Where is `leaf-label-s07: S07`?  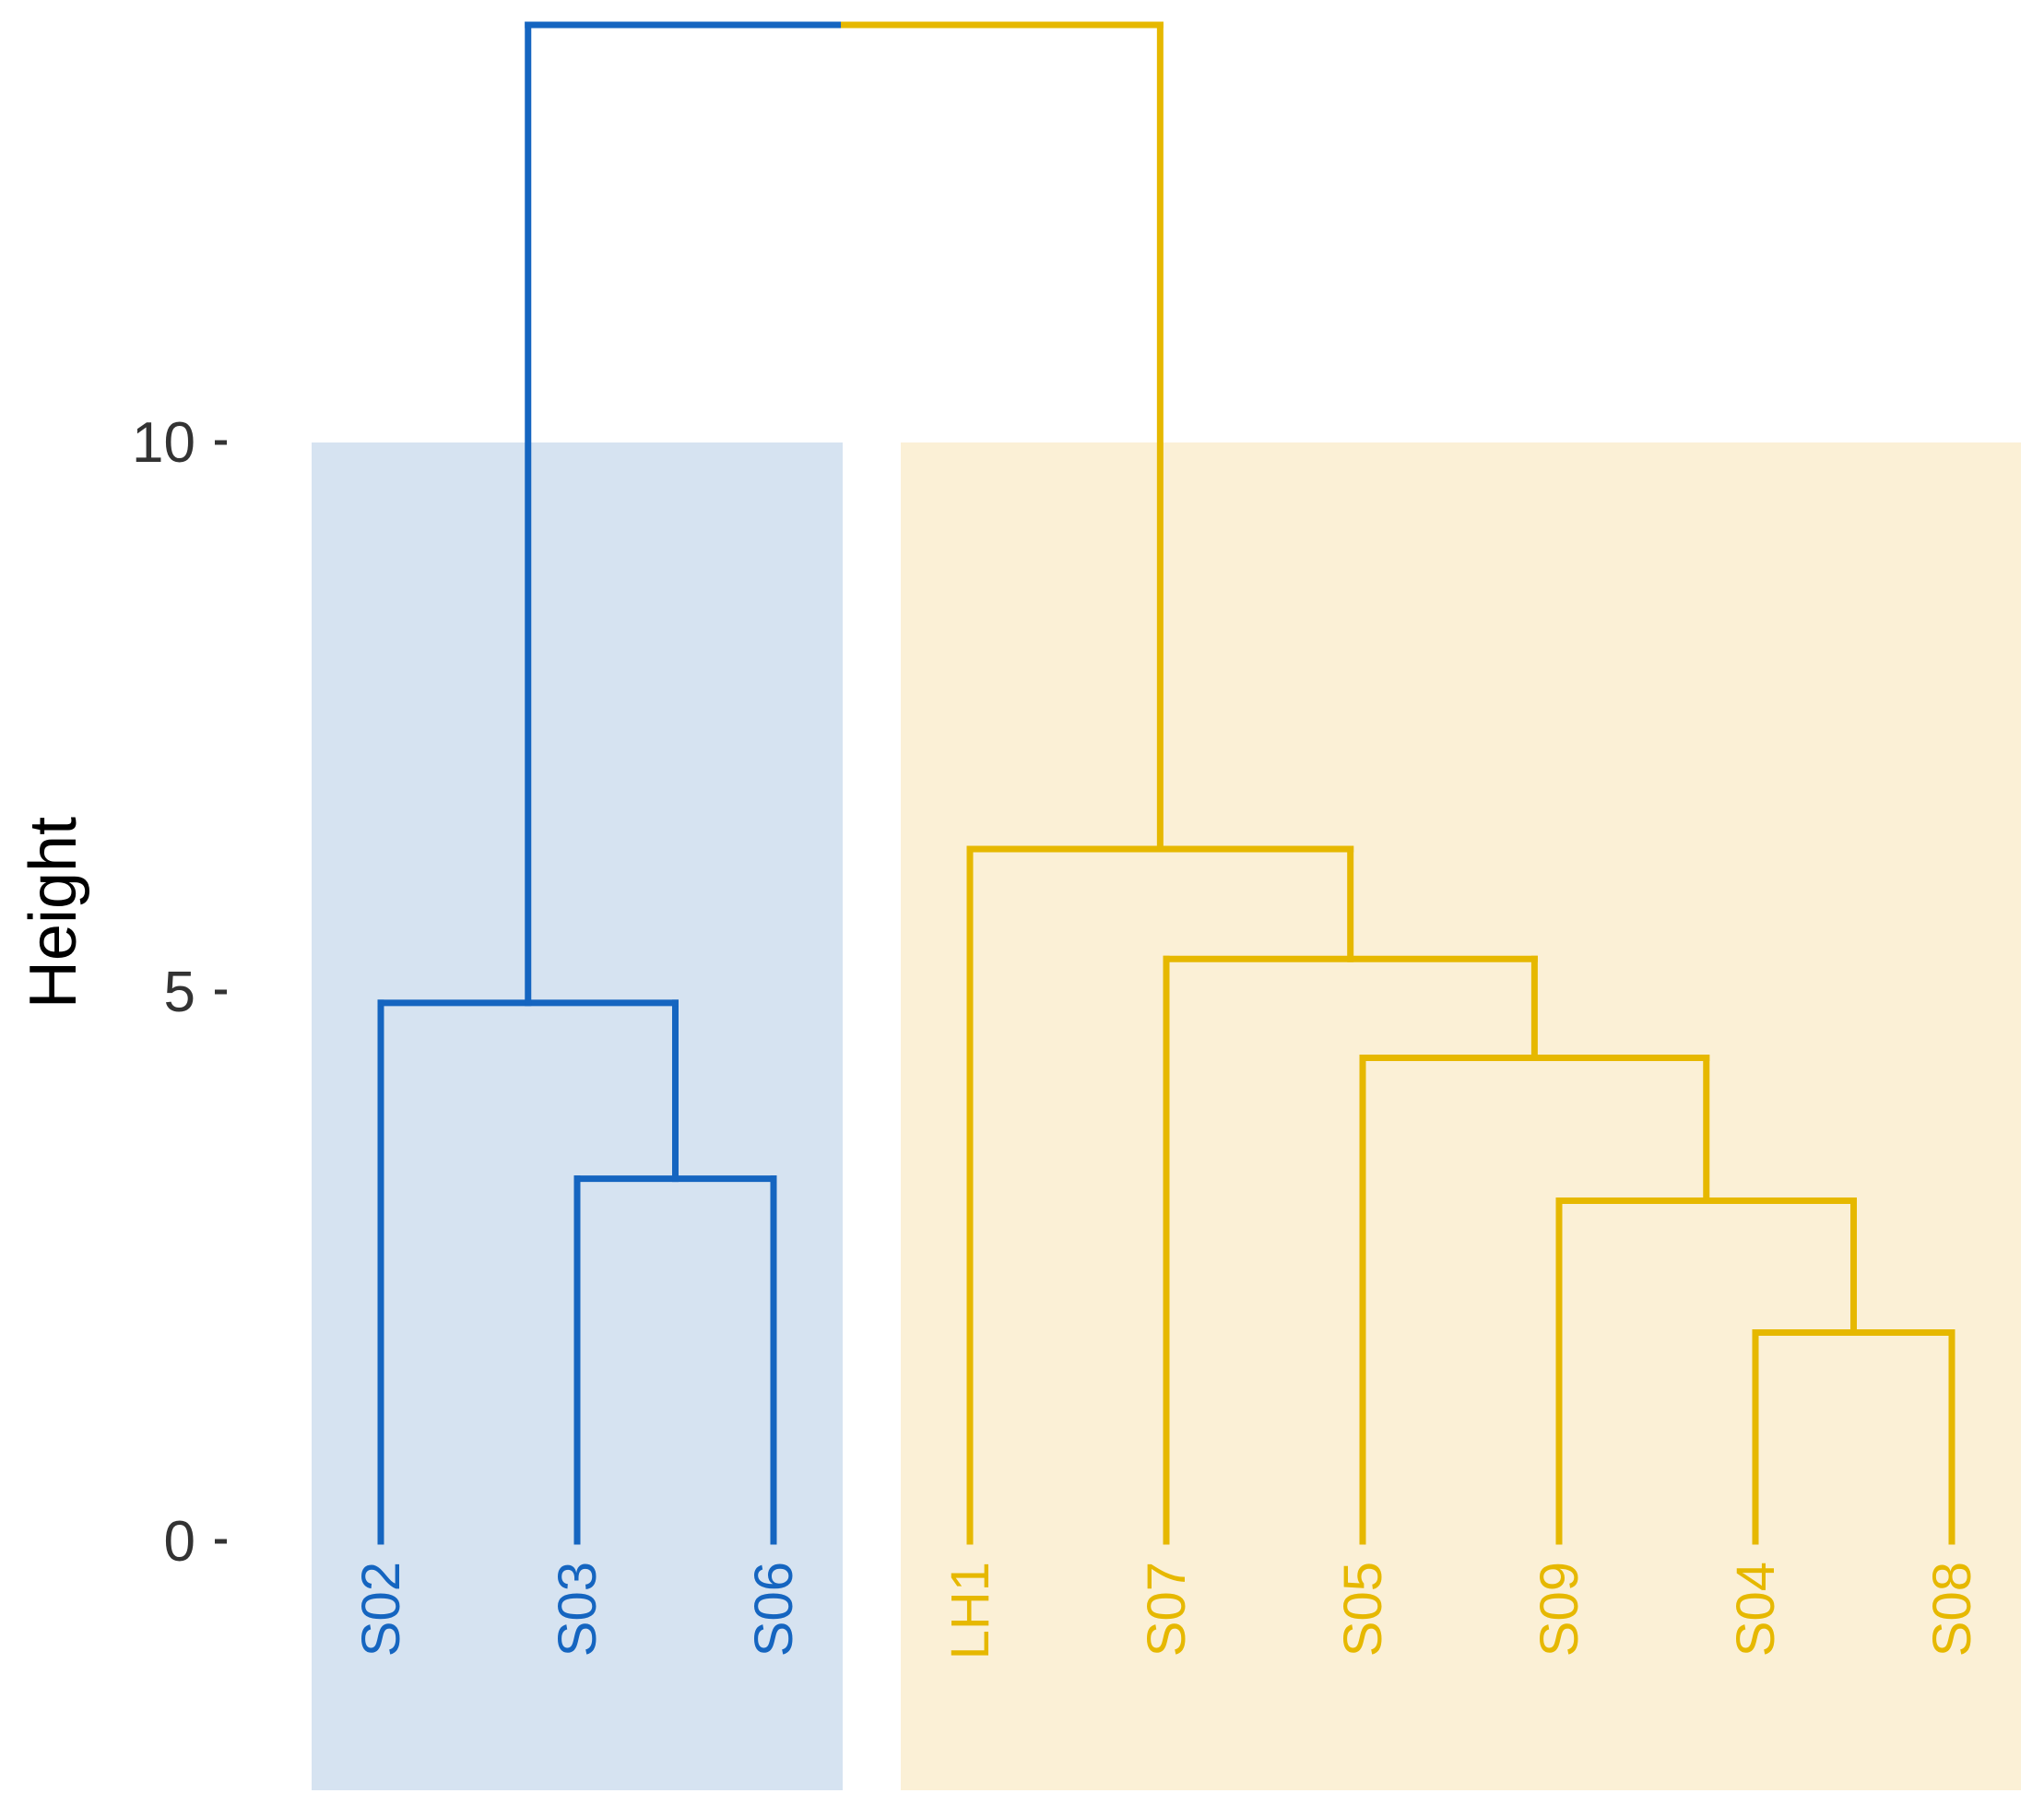 leaf-label-s07: S07 is located at coordinates (1167, 1609).